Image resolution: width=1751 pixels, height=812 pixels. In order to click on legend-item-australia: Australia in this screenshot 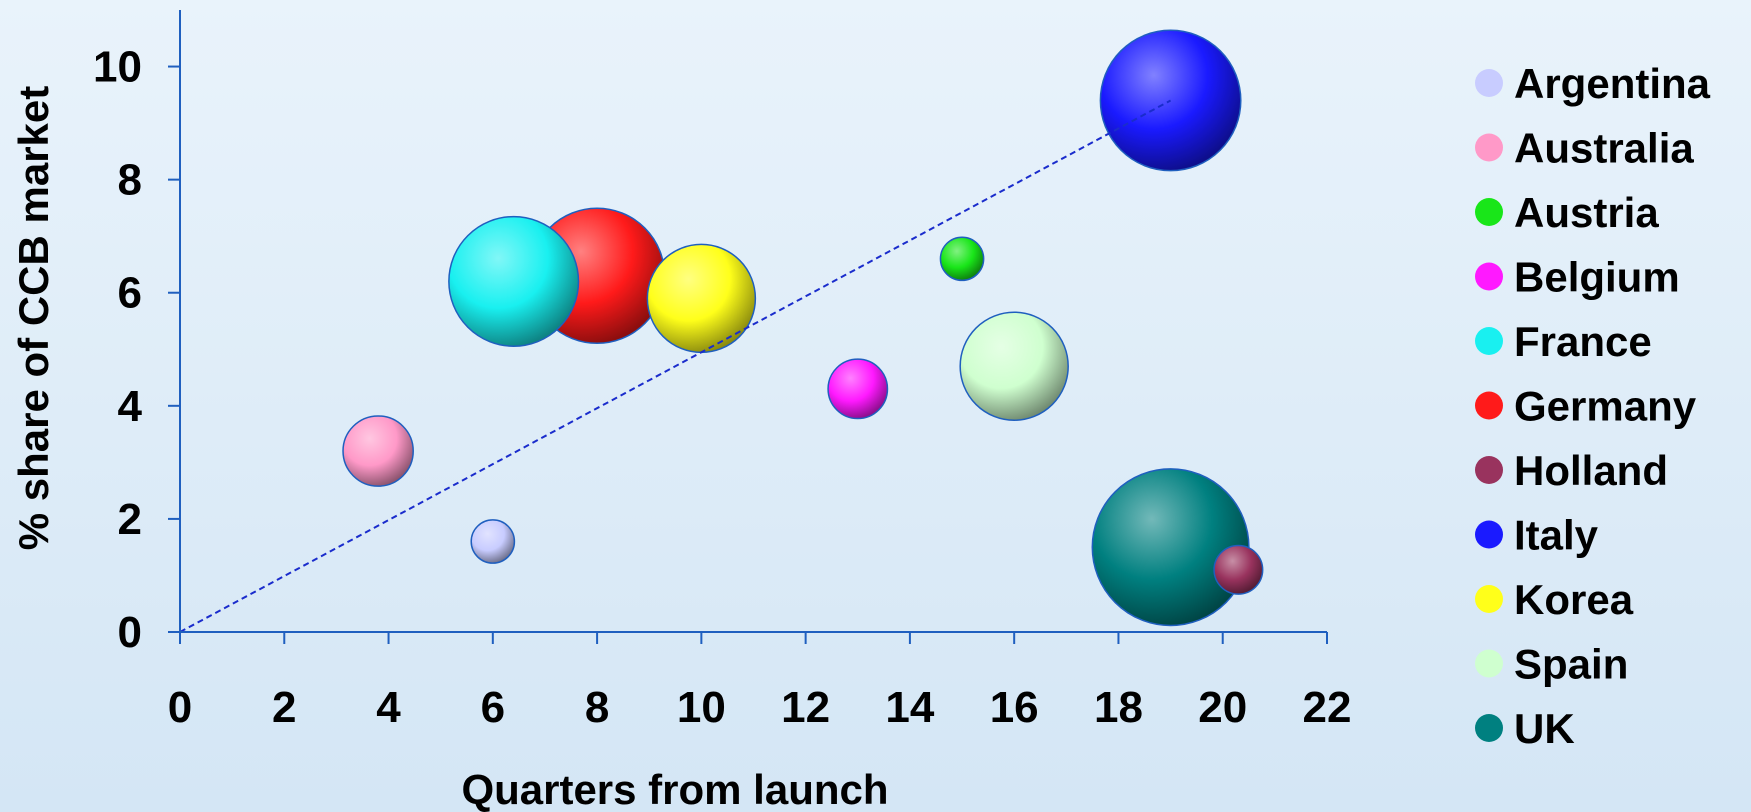, I will do `click(1584, 148)`.